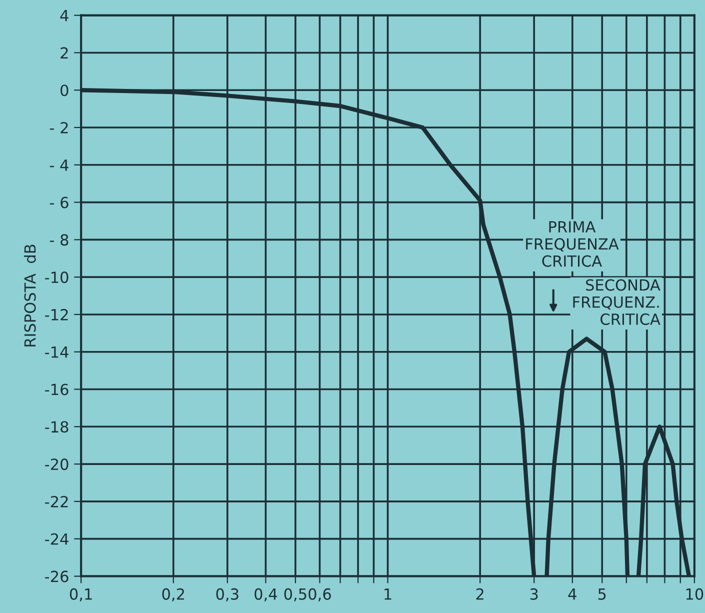 Image resolution: width=705 pixels, height=613 pixels. I want to click on x-tick-label: 10, so click(695, 594).